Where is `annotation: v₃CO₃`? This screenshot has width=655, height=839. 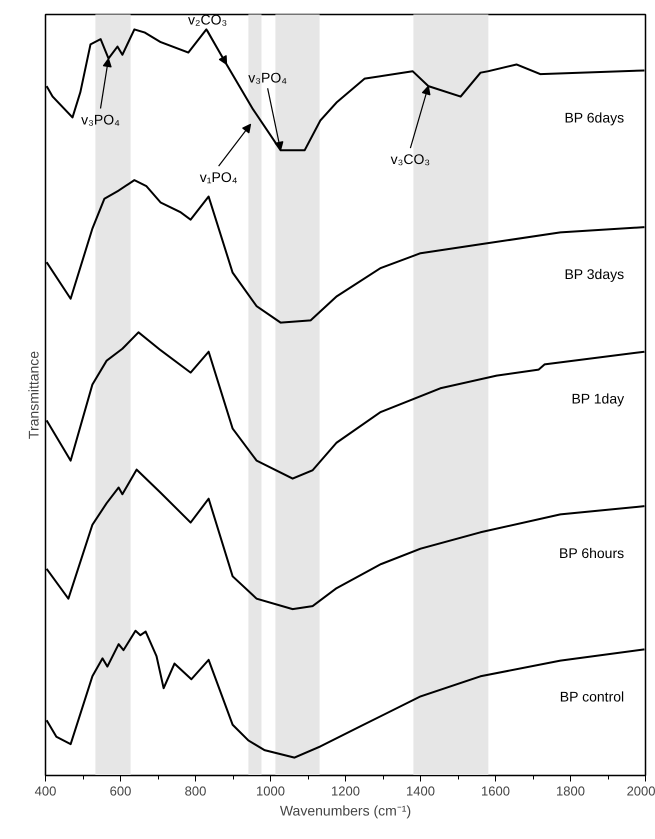 annotation: v₃CO₃ is located at coordinates (410, 159).